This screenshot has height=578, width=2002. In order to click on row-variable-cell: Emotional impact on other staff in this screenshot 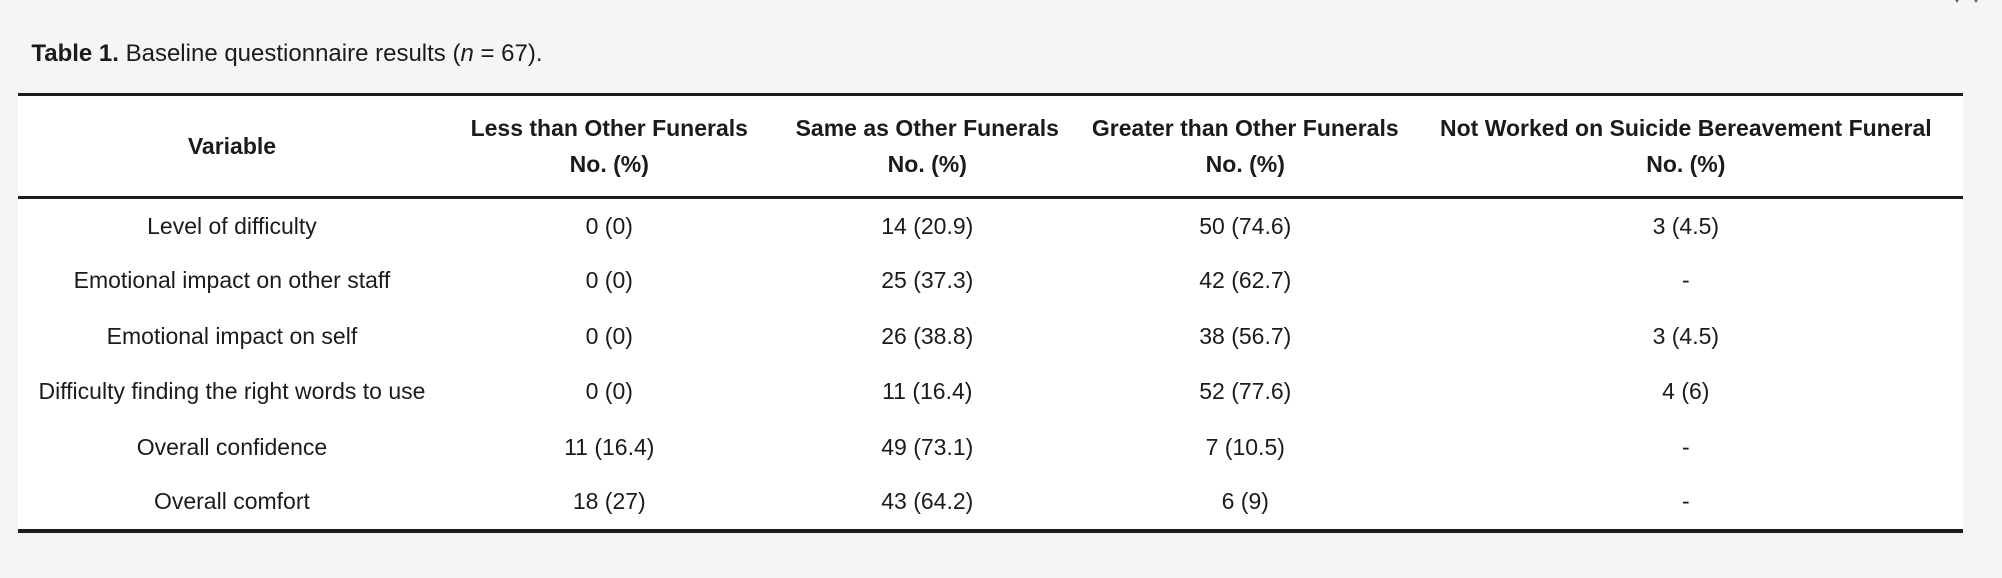, I will do `click(232, 280)`.